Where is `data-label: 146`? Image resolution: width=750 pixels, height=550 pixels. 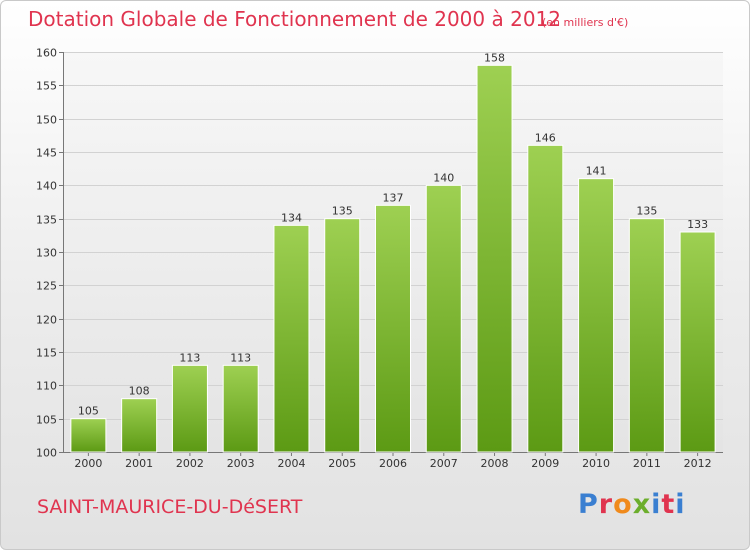 data-label: 146 is located at coordinates (545, 137).